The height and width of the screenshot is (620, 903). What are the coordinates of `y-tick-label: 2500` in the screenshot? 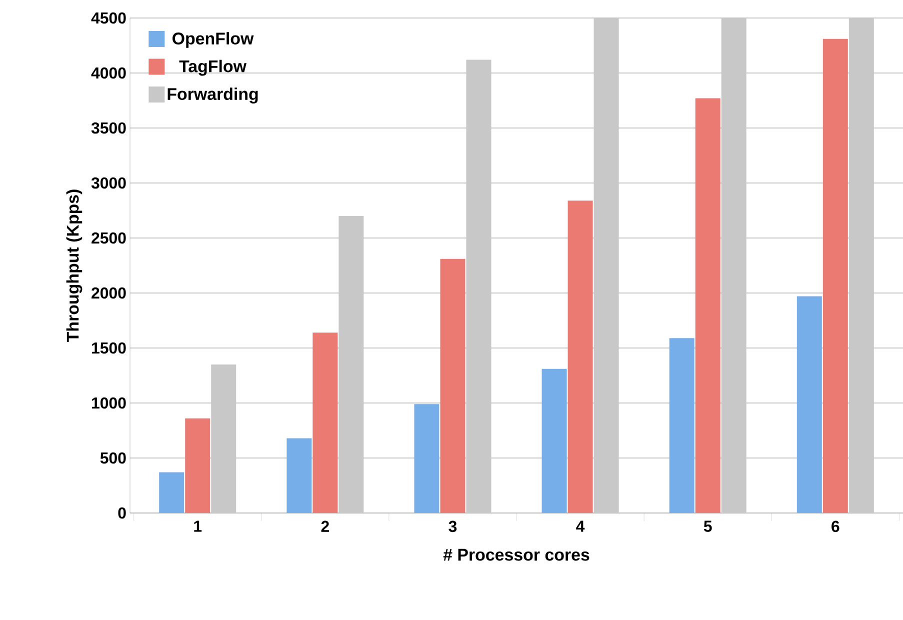 It's located at (109, 238).